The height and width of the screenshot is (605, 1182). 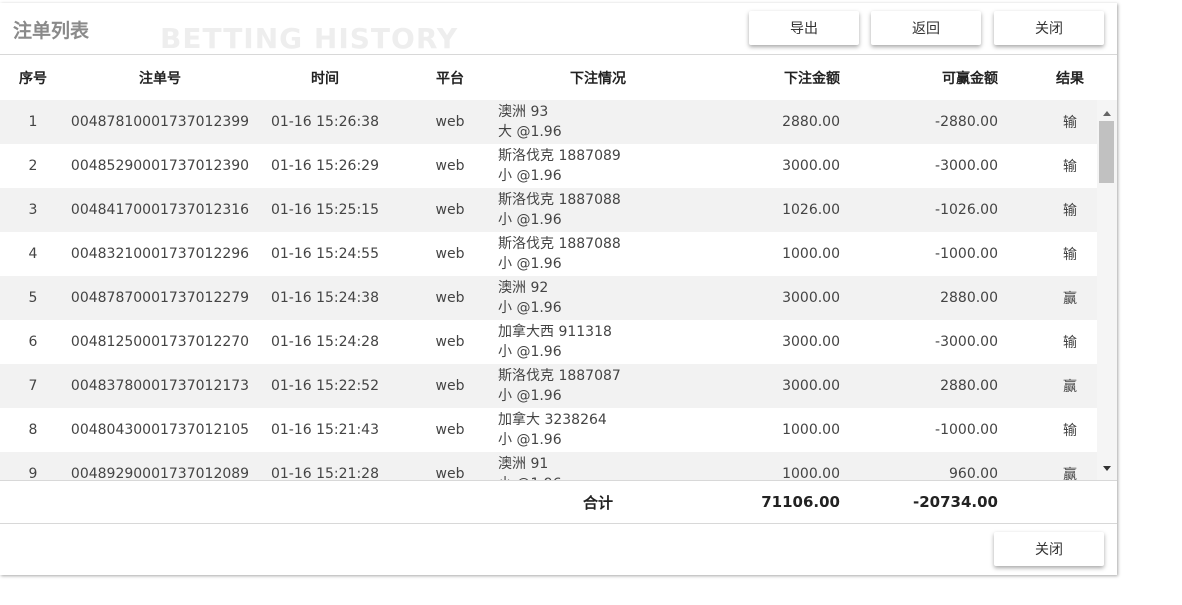 I want to click on win-amount: -1000.00, so click(x=966, y=254).